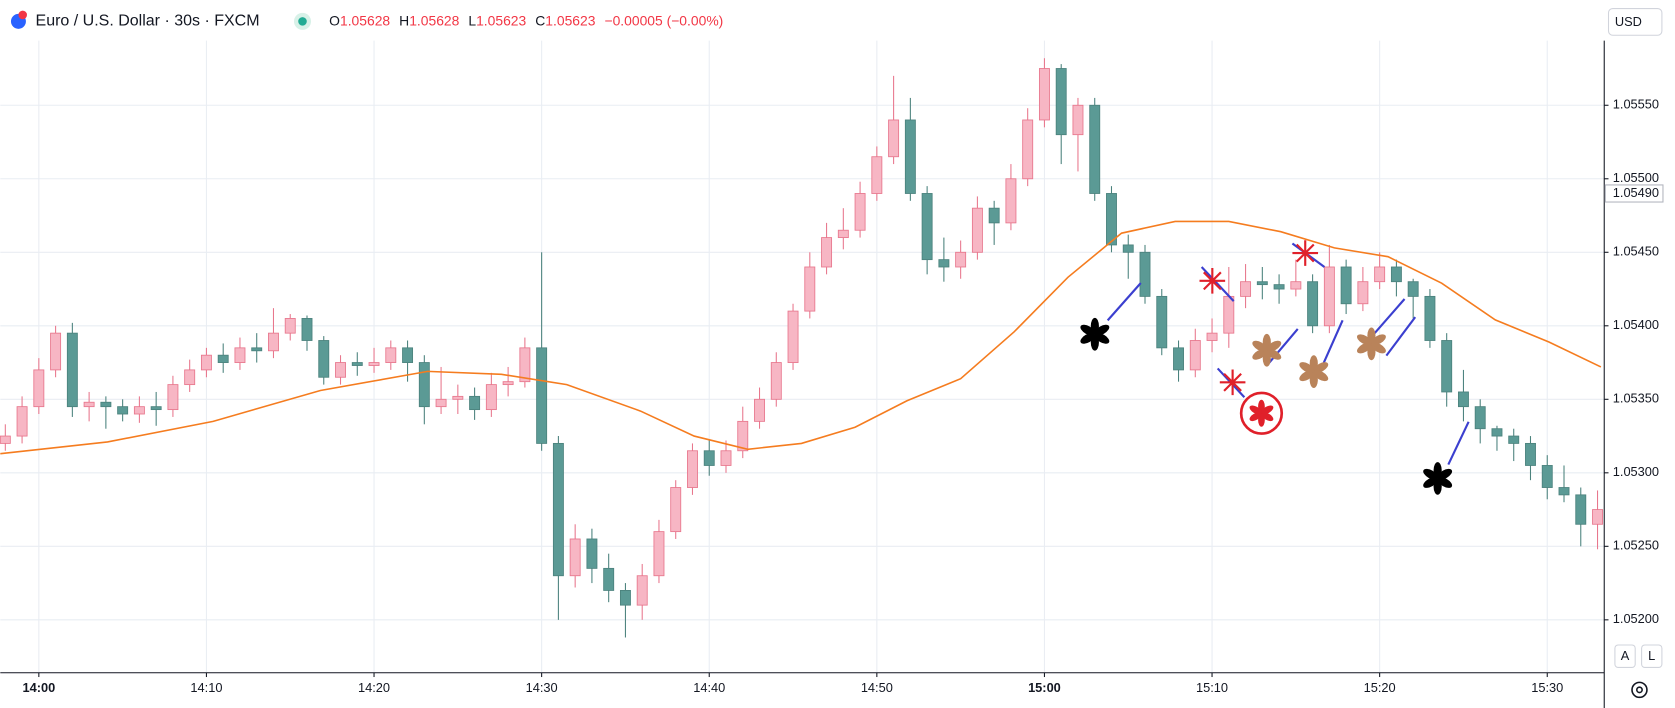 The height and width of the screenshot is (708, 1675). Describe the element at coordinates (1636, 177) in the screenshot. I see `y-tick-label: 1.05500` at that location.